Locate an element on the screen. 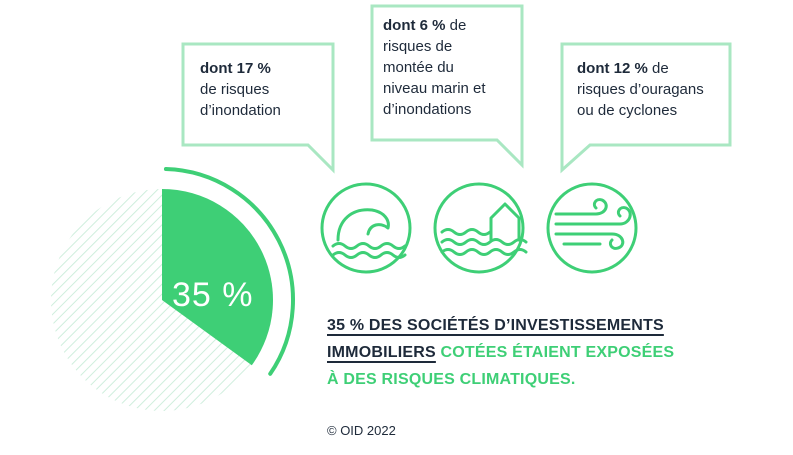 This screenshot has height=455, width=793. headline-part-1: 35 % DES SOCIÉTÉS D’INVESTISSEMENTS is located at coordinates (495, 325).